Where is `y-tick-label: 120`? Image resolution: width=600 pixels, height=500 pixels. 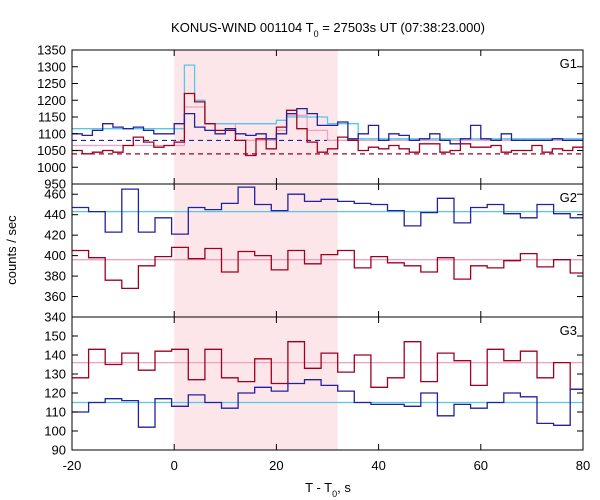 y-tick-label: 120 is located at coordinates (55, 393).